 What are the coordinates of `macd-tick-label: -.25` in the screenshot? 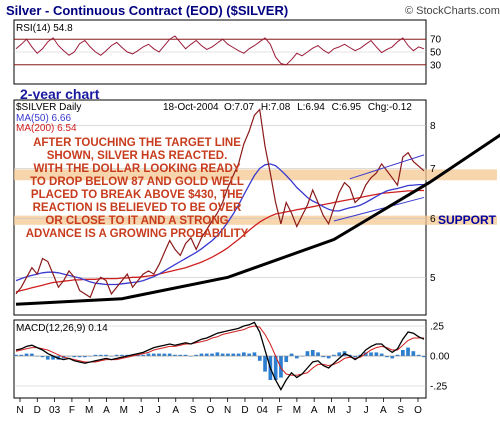 It's located at (439, 387).